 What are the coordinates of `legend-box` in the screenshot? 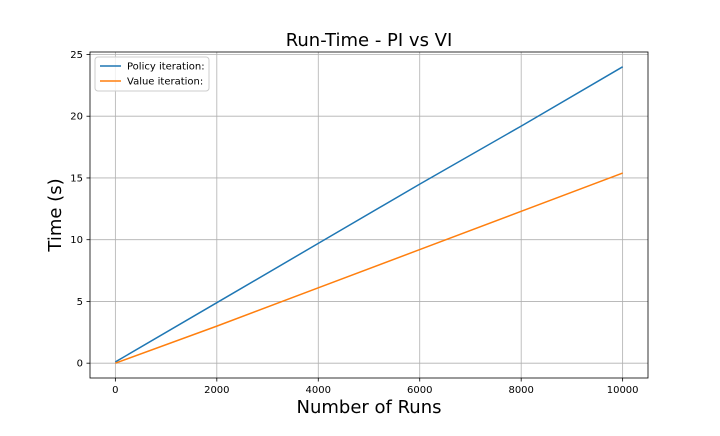 It's located at (152, 74).